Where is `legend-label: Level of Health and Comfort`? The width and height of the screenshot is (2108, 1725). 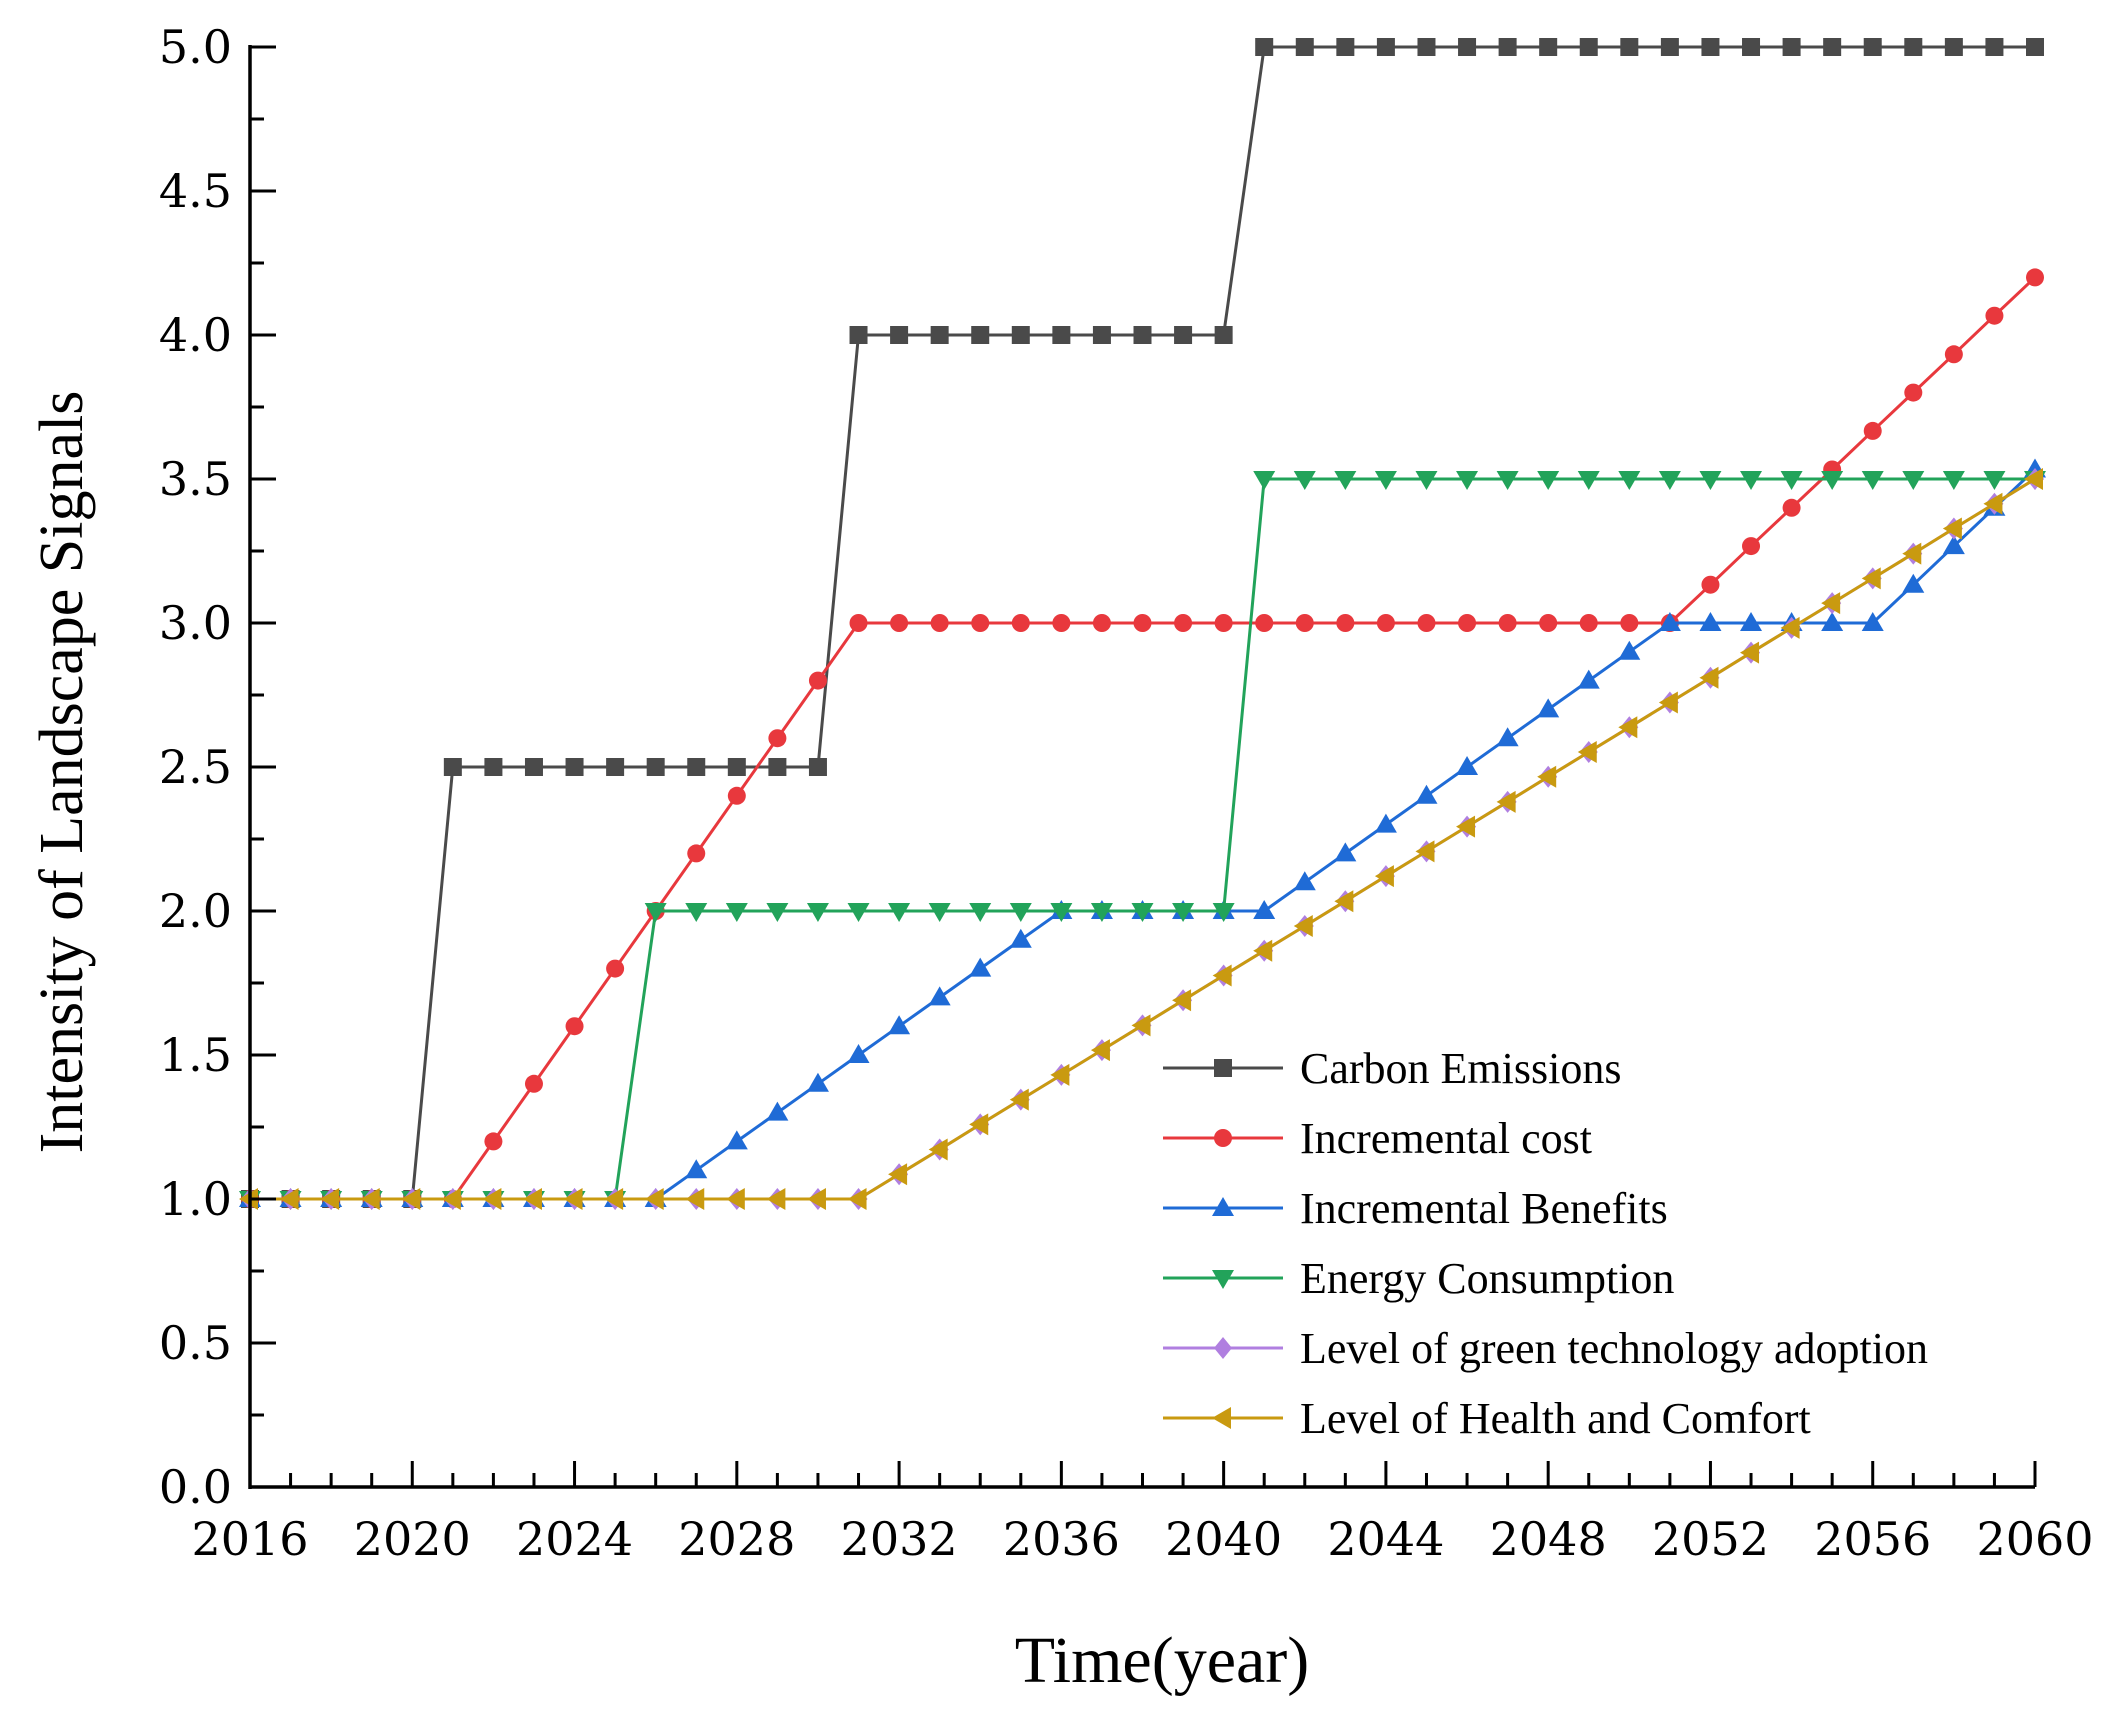 legend-label: Level of Health and Comfort is located at coordinates (1555, 1418).